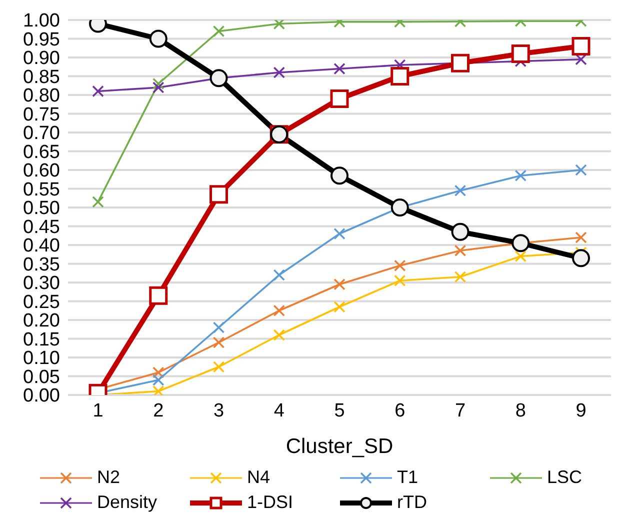  I want to click on y-tick-label: 0.75, so click(41, 115).